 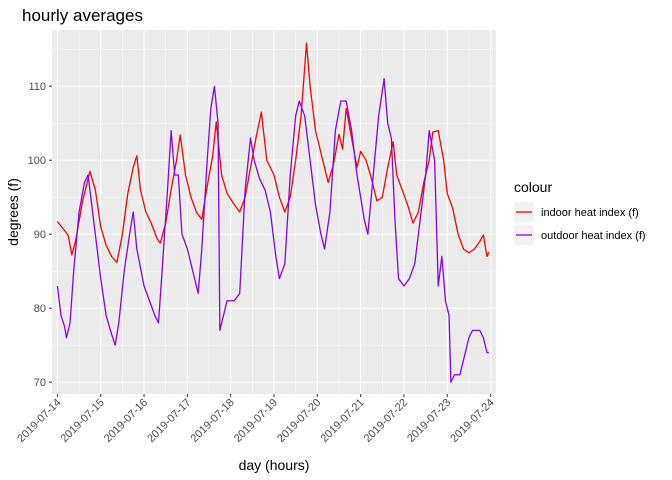 What do you see at coordinates (40, 383) in the screenshot?
I see `y-tick-label: 70` at bounding box center [40, 383].